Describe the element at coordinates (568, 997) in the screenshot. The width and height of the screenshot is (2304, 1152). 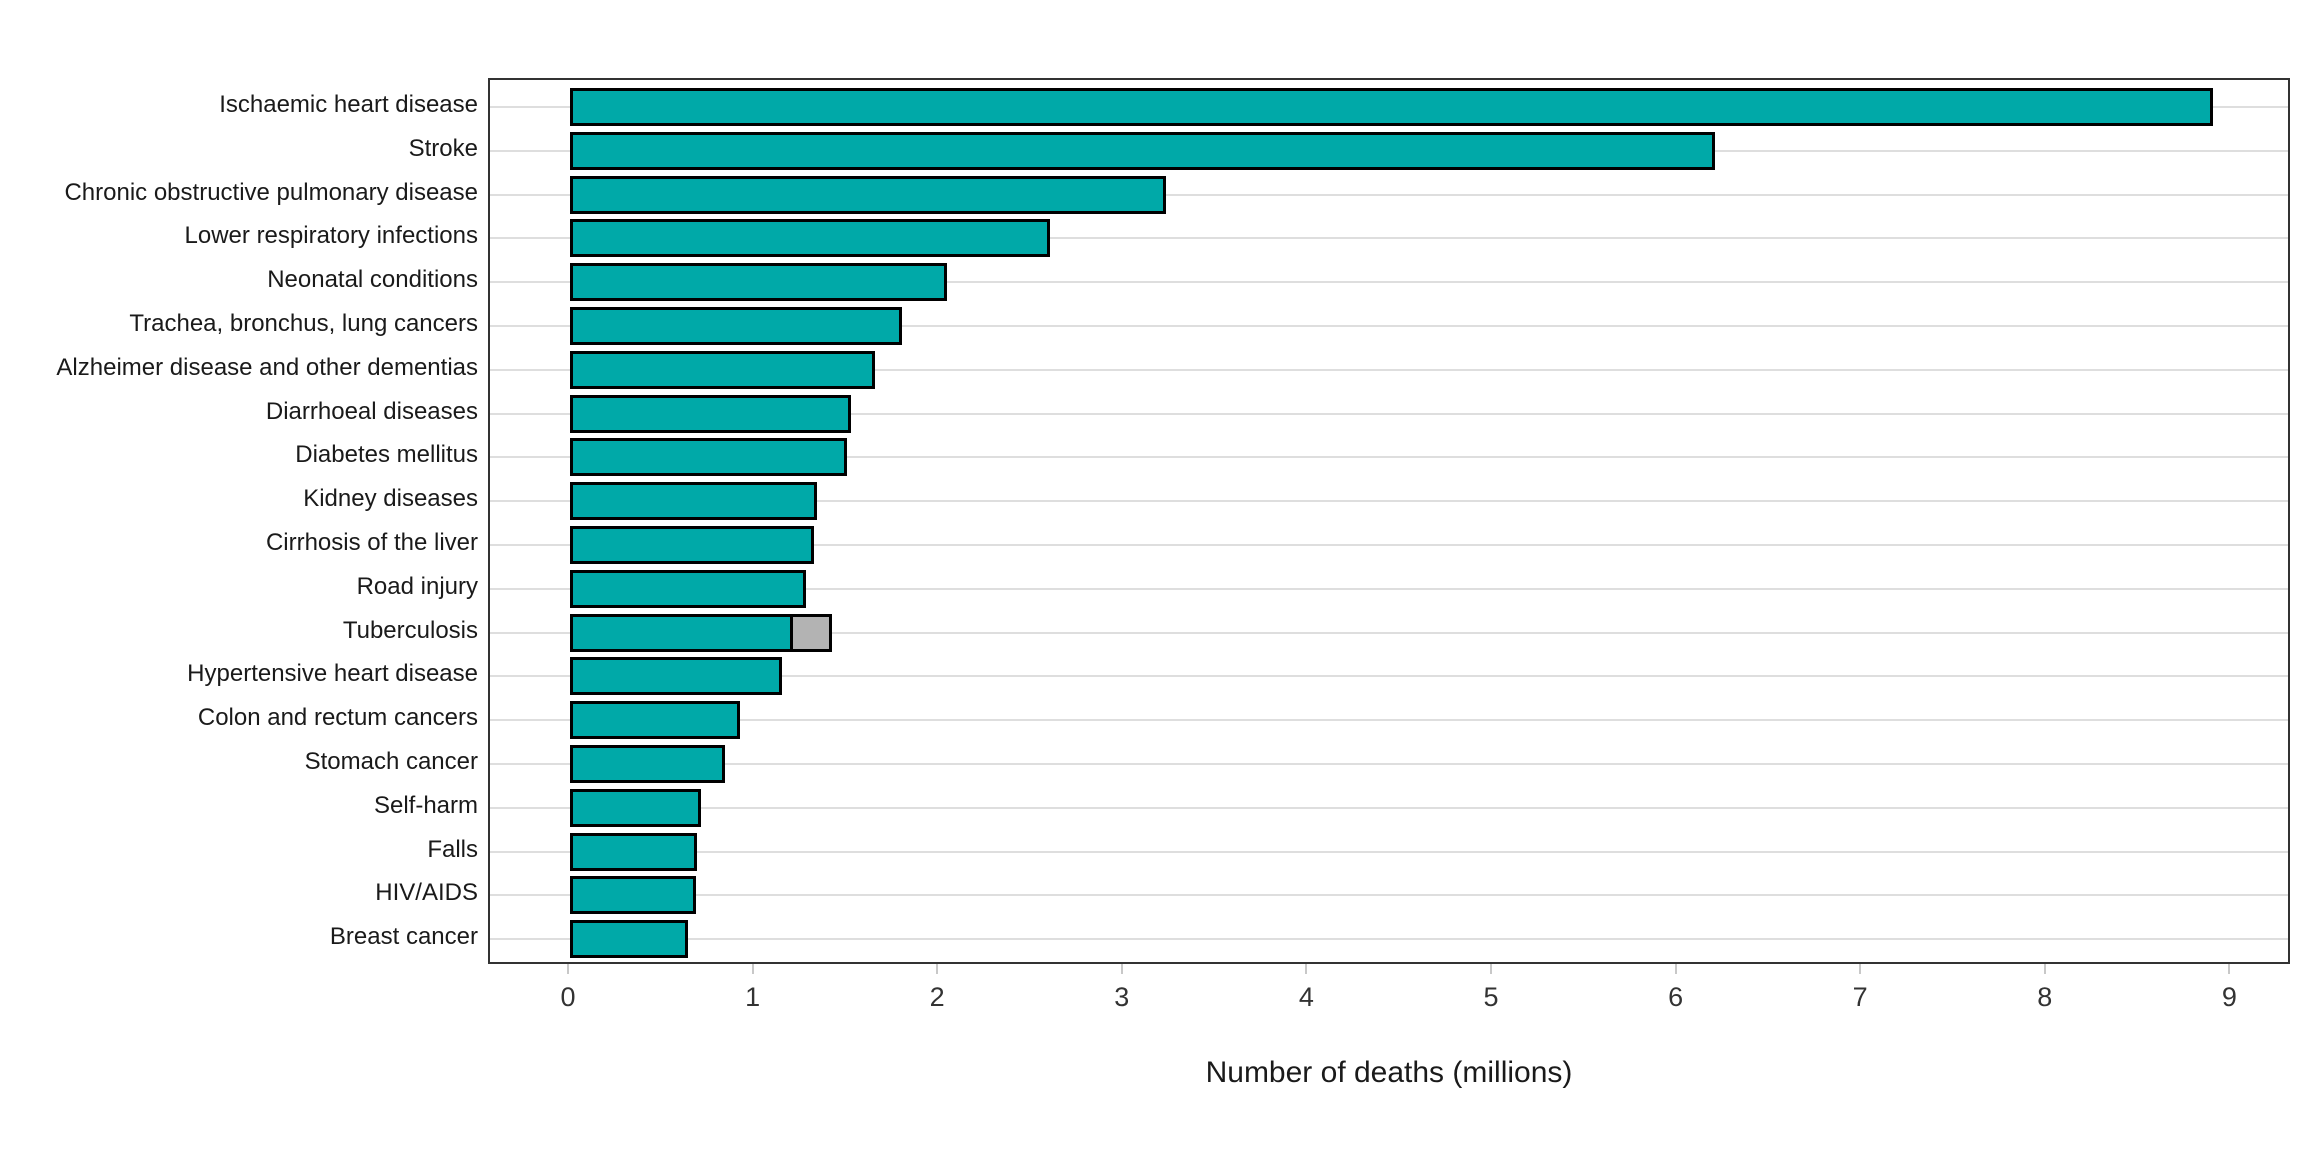
I see `x-tick-label: 0` at that location.